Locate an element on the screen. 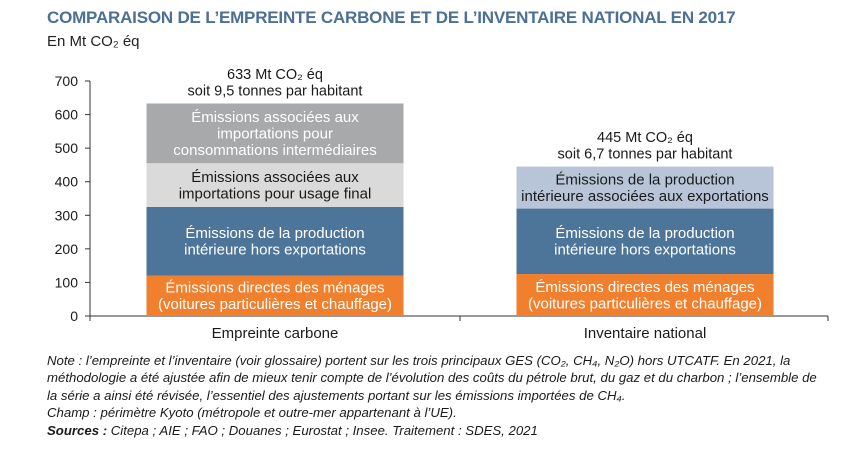 This screenshot has height=472, width=841. y-tick-label: 500 is located at coordinates (67, 148).